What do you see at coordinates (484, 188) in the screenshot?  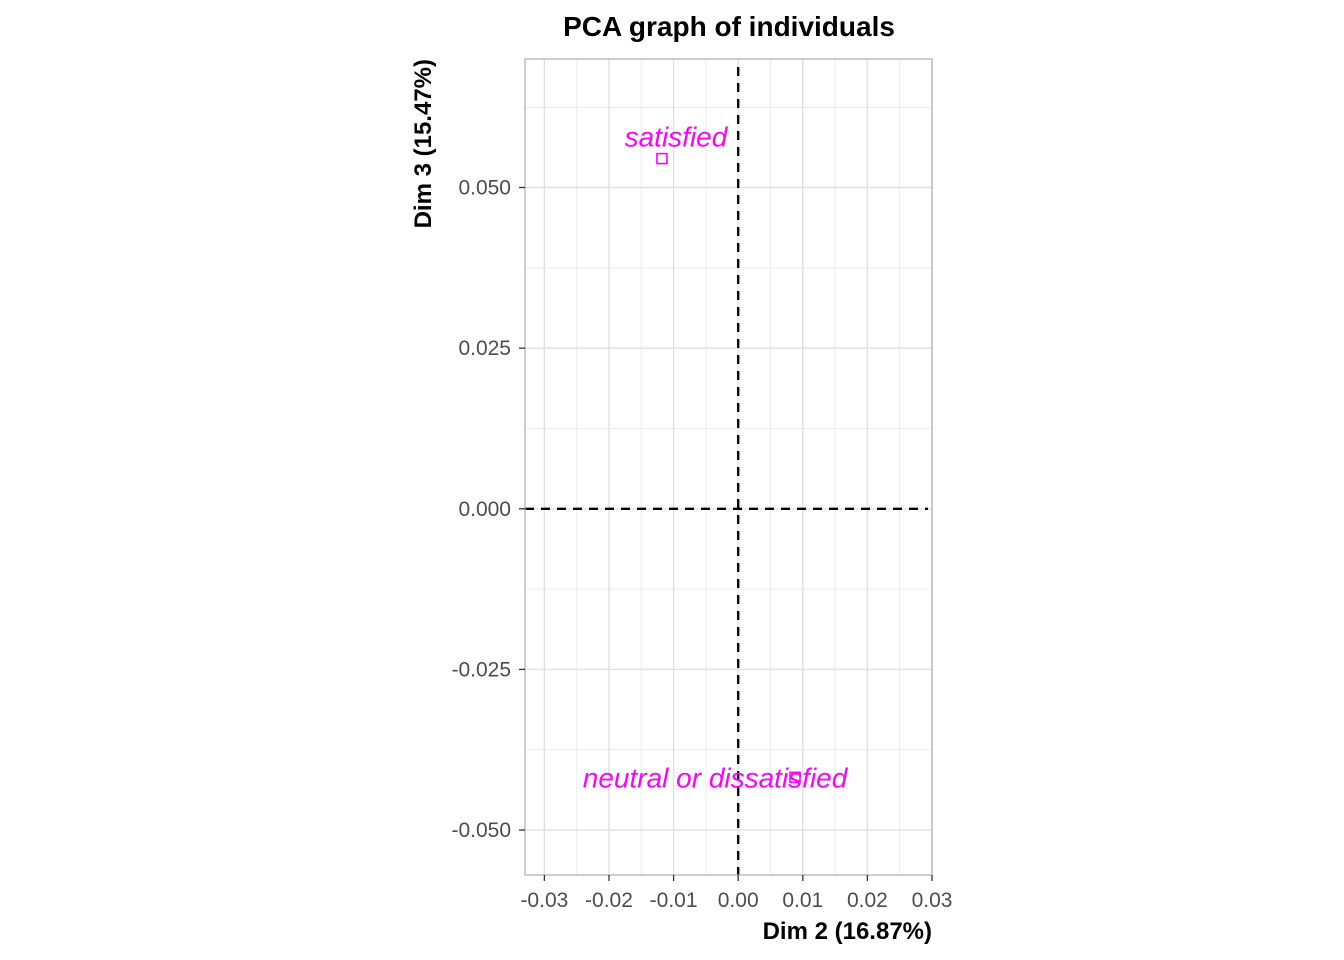 I see `y-tick-label: 0.050` at bounding box center [484, 188].